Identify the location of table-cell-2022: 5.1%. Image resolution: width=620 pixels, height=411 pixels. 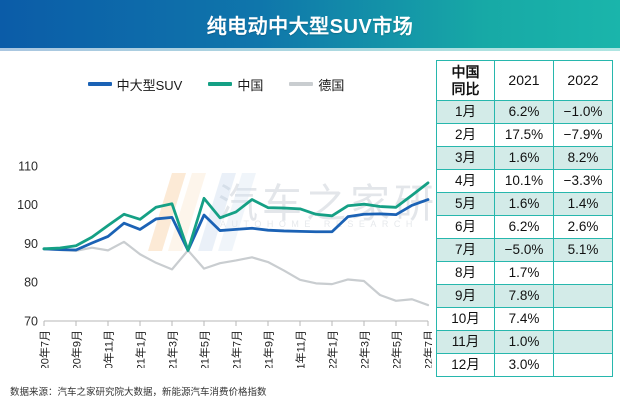
(583, 250).